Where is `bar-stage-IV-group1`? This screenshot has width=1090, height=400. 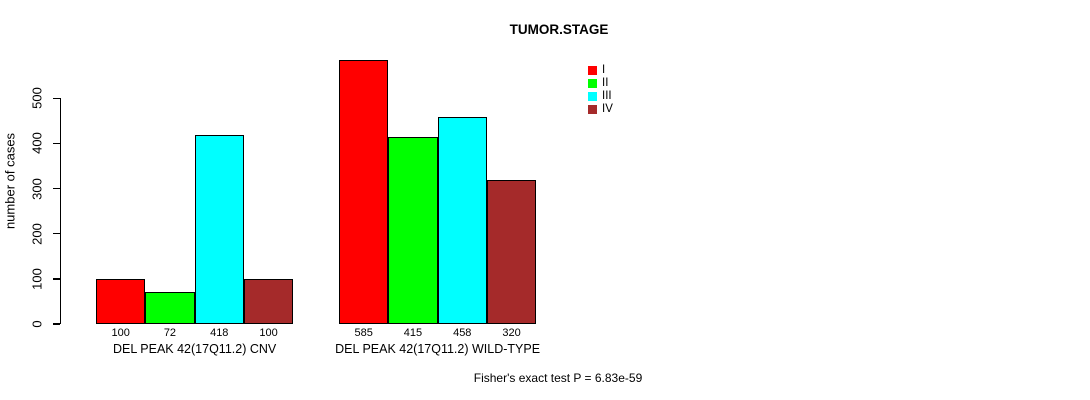
bar-stage-IV-group1 is located at coordinates (268, 301).